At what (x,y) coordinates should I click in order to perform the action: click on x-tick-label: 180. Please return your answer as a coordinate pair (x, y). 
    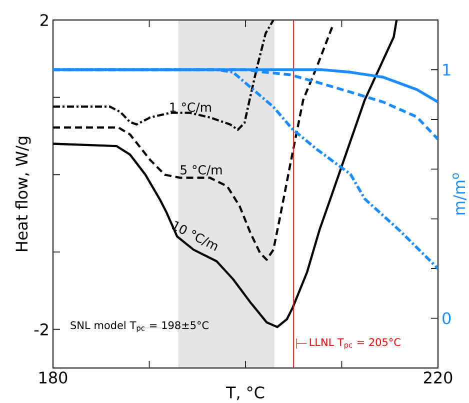
    Looking at the image, I should click on (54, 378).